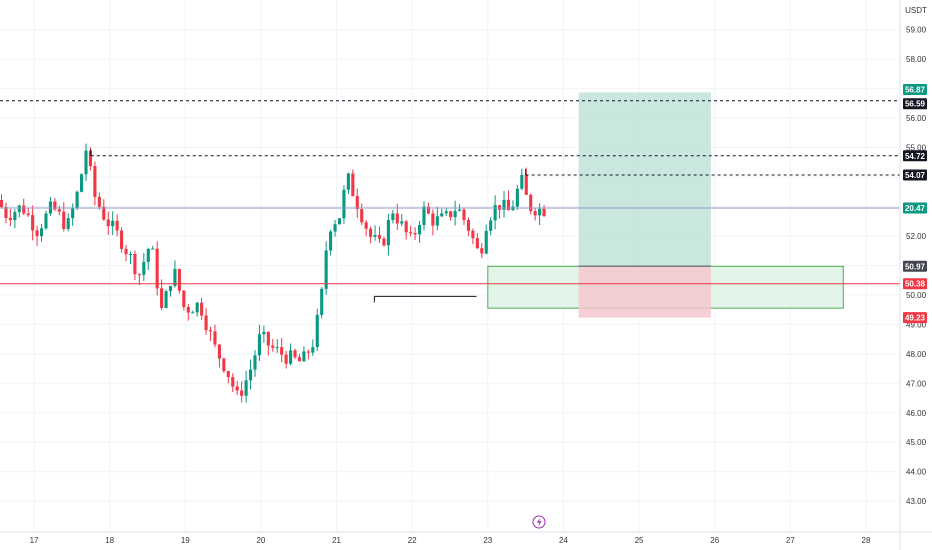 This screenshot has width=932, height=550. Describe the element at coordinates (916, 236) in the screenshot. I see `y-tick-label: 52.00` at that location.